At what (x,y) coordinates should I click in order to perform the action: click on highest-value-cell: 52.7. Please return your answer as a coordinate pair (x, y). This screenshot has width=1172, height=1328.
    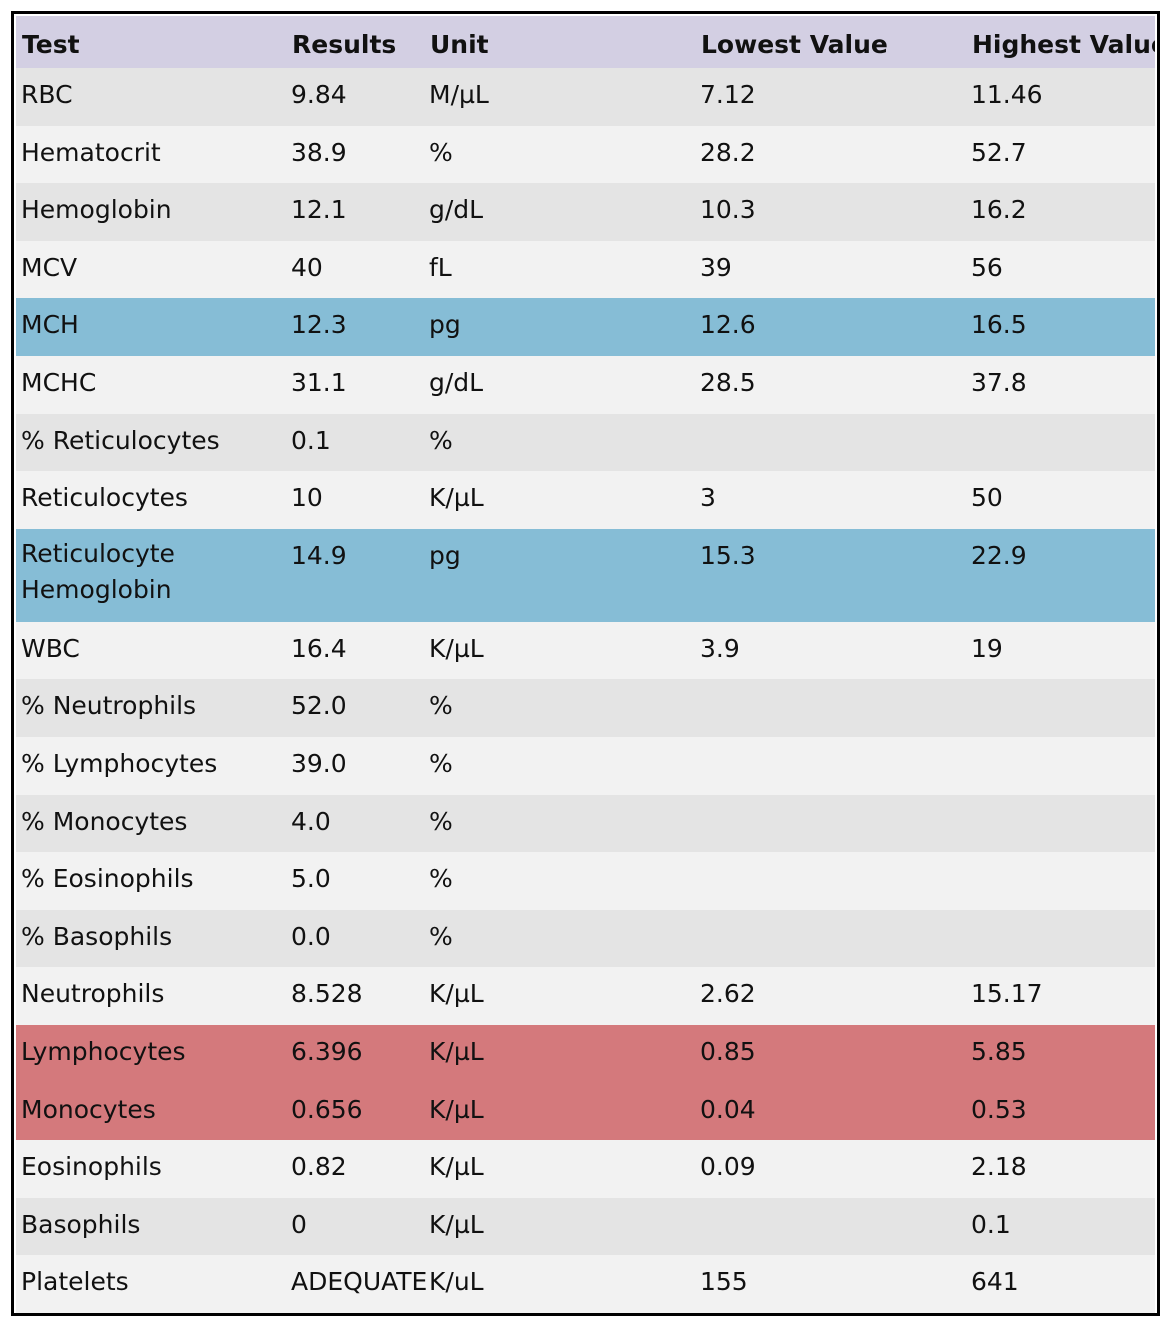
    Looking at the image, I should click on (1060, 154).